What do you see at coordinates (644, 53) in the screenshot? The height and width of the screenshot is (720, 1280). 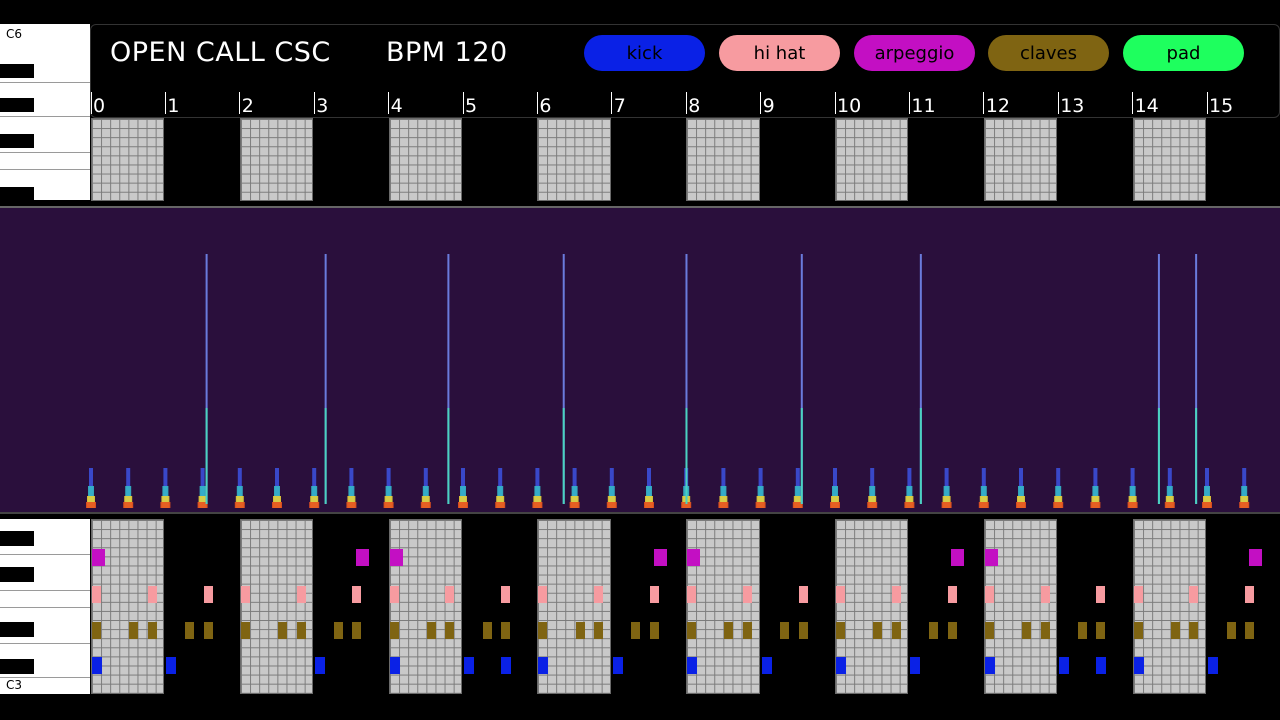 I see `legend-button-kick: kick` at bounding box center [644, 53].